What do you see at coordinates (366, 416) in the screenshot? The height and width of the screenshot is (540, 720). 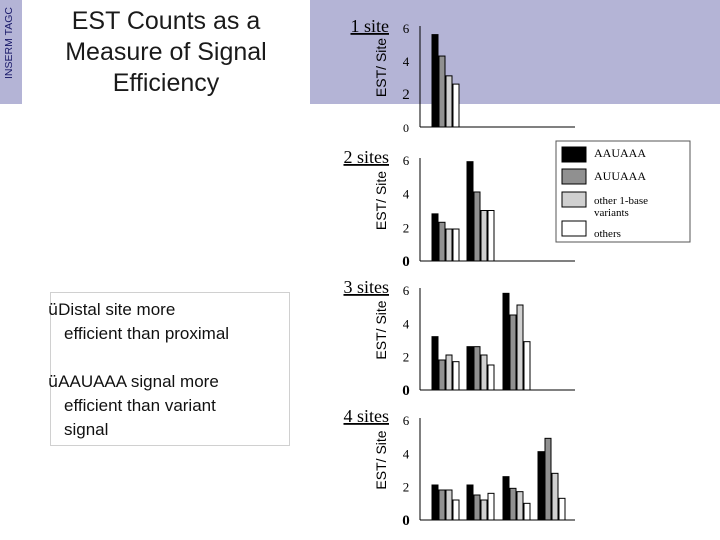 I see `panel-title: 4 sites` at bounding box center [366, 416].